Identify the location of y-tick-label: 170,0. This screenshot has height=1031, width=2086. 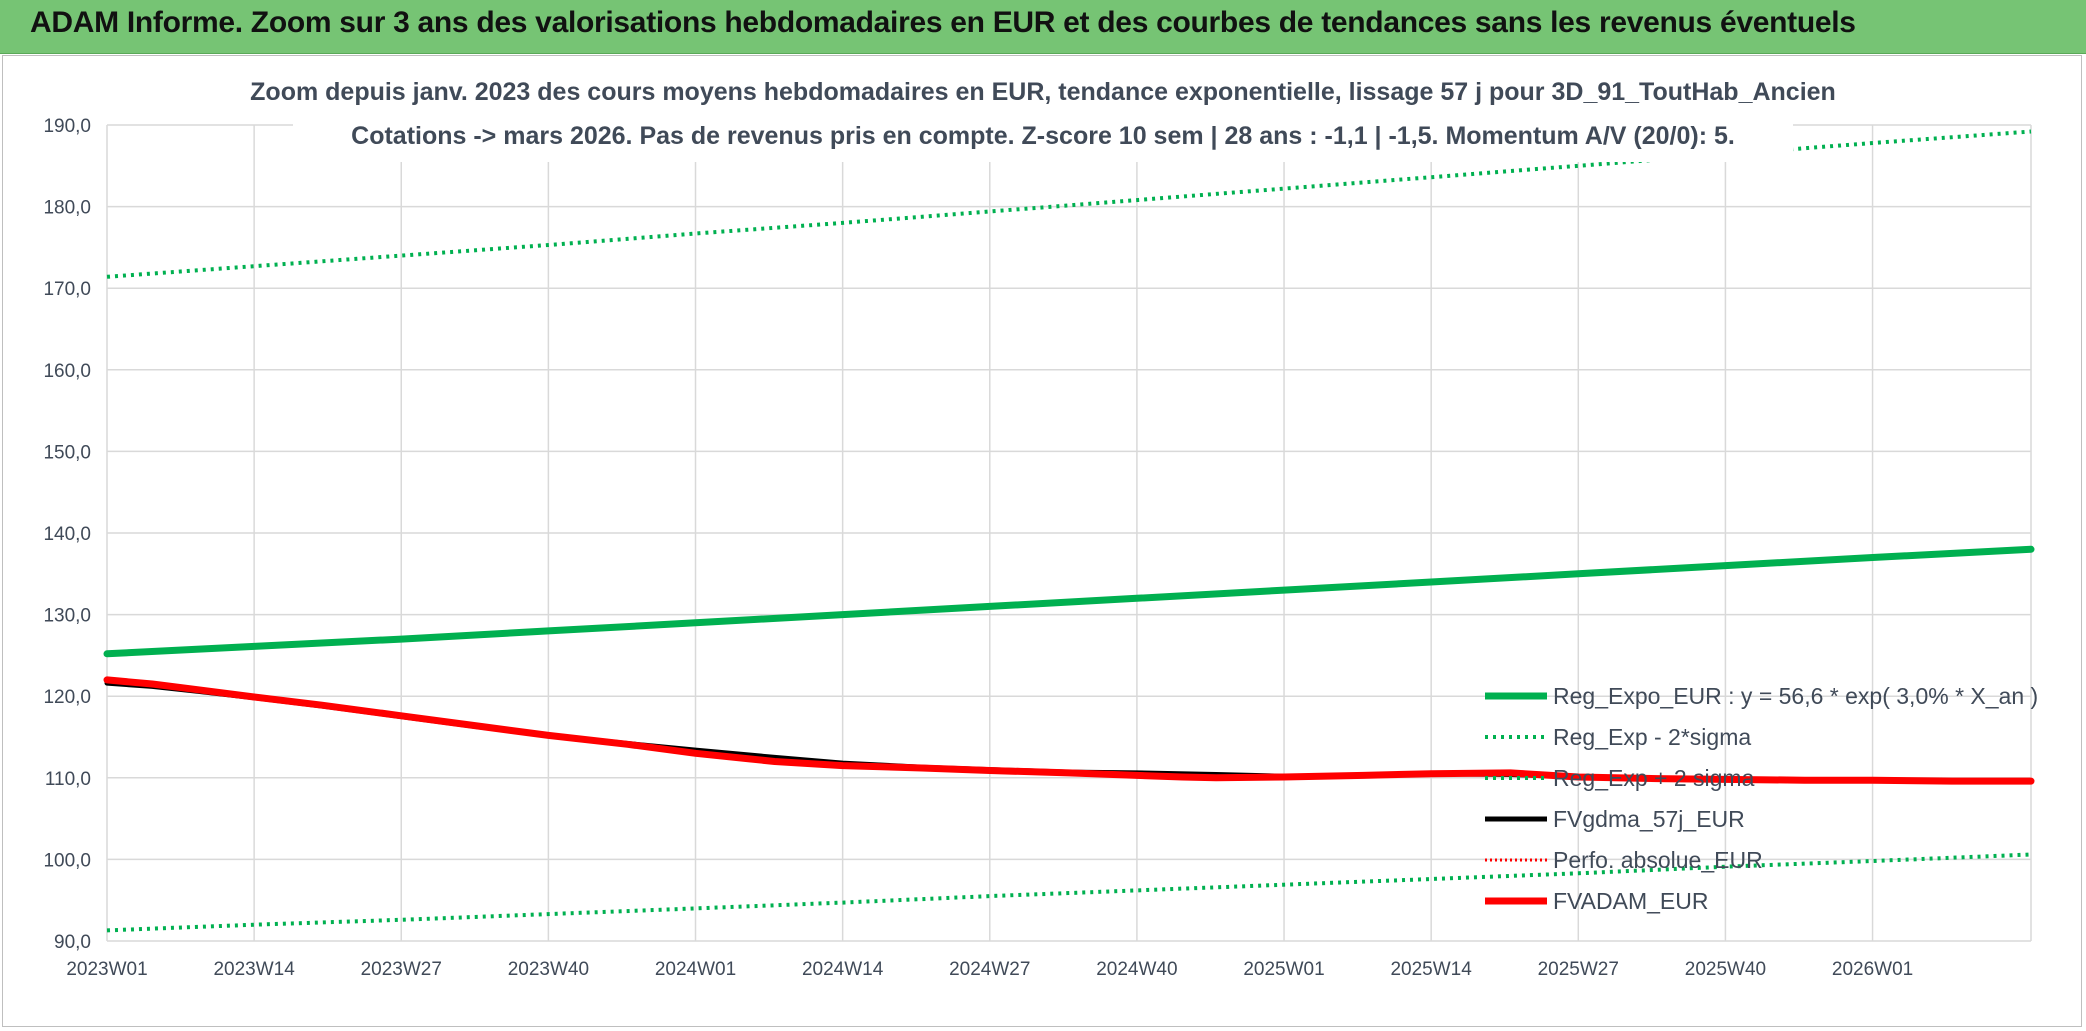
(67, 289).